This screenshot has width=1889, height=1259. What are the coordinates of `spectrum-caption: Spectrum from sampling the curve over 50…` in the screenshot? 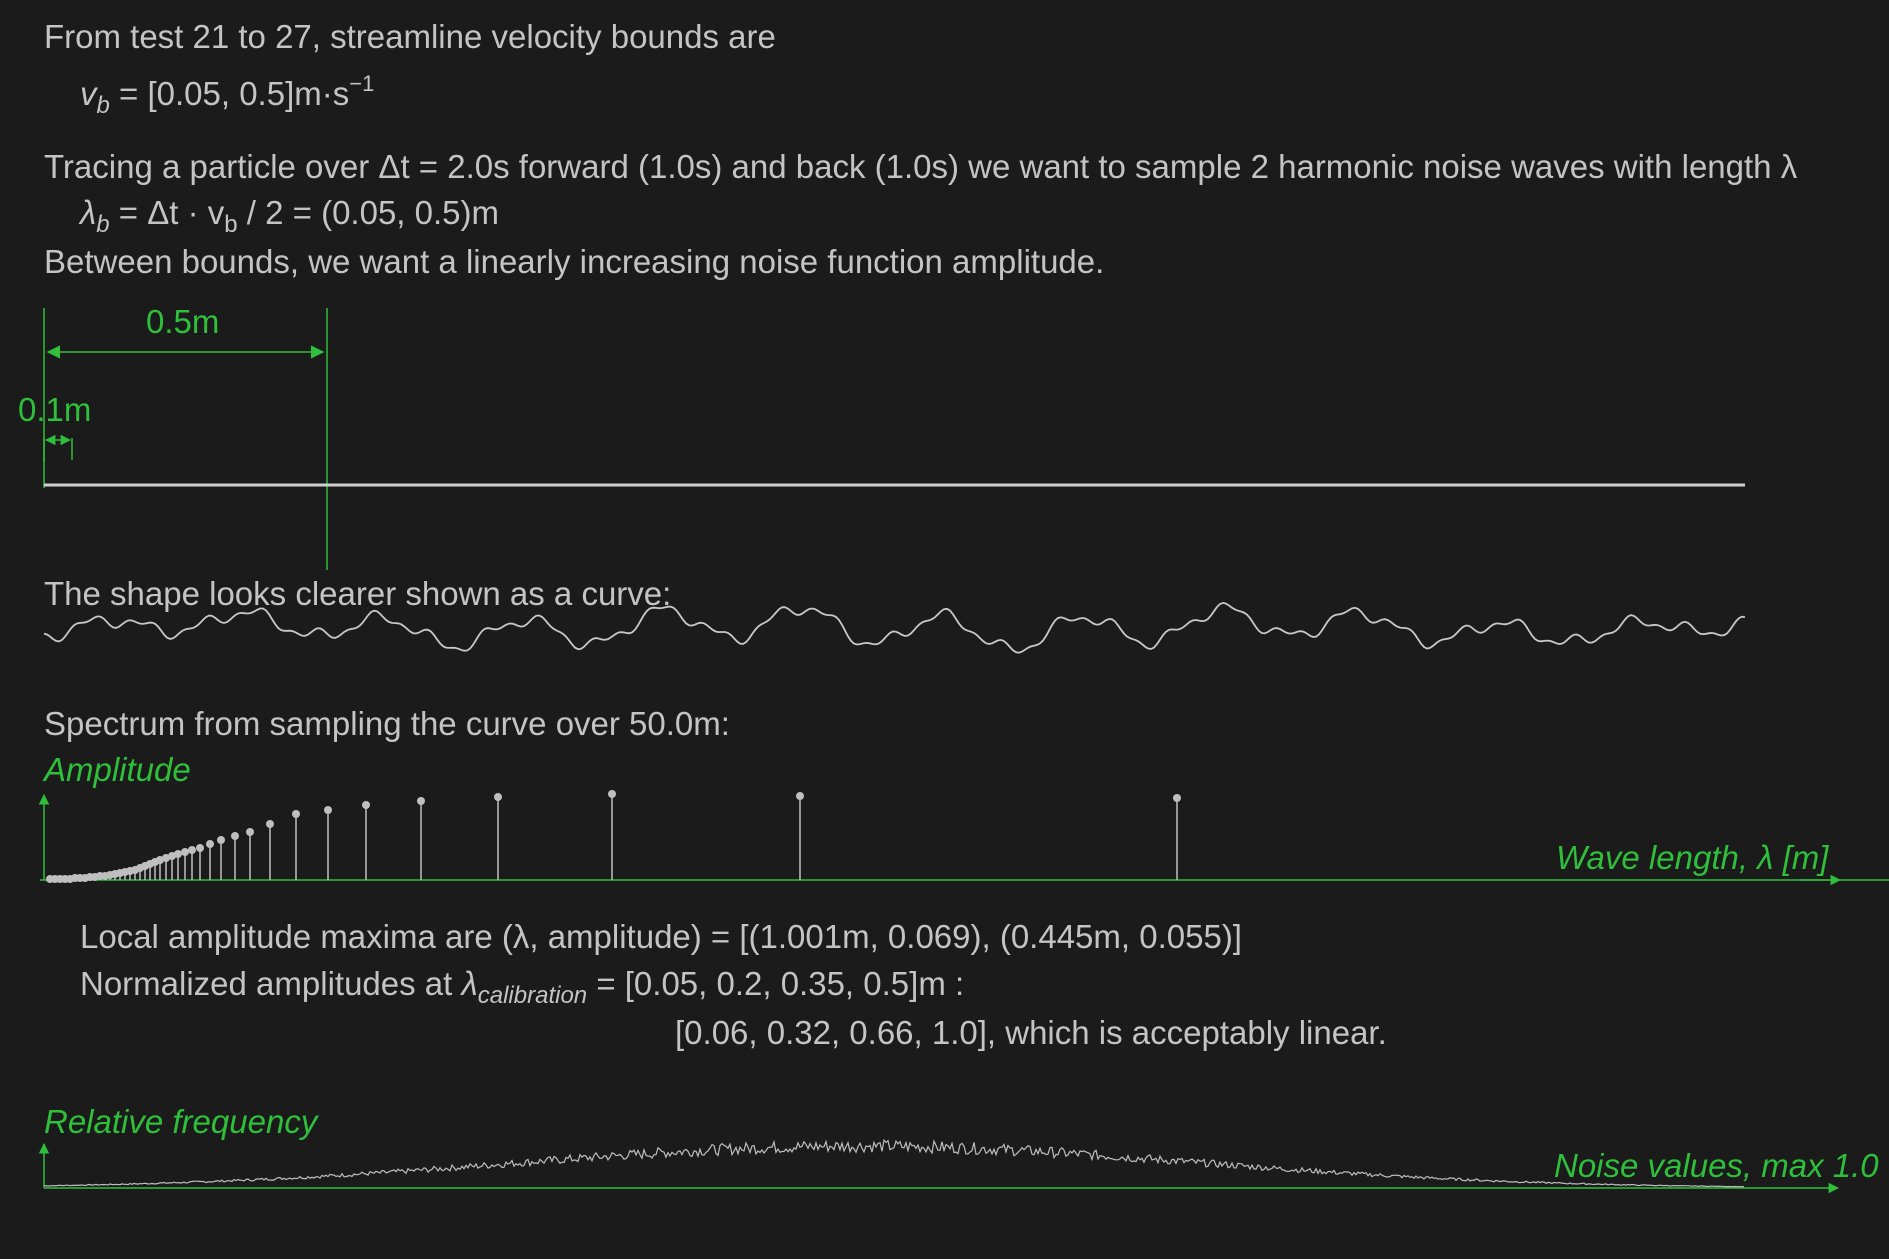 It's located at (387, 723).